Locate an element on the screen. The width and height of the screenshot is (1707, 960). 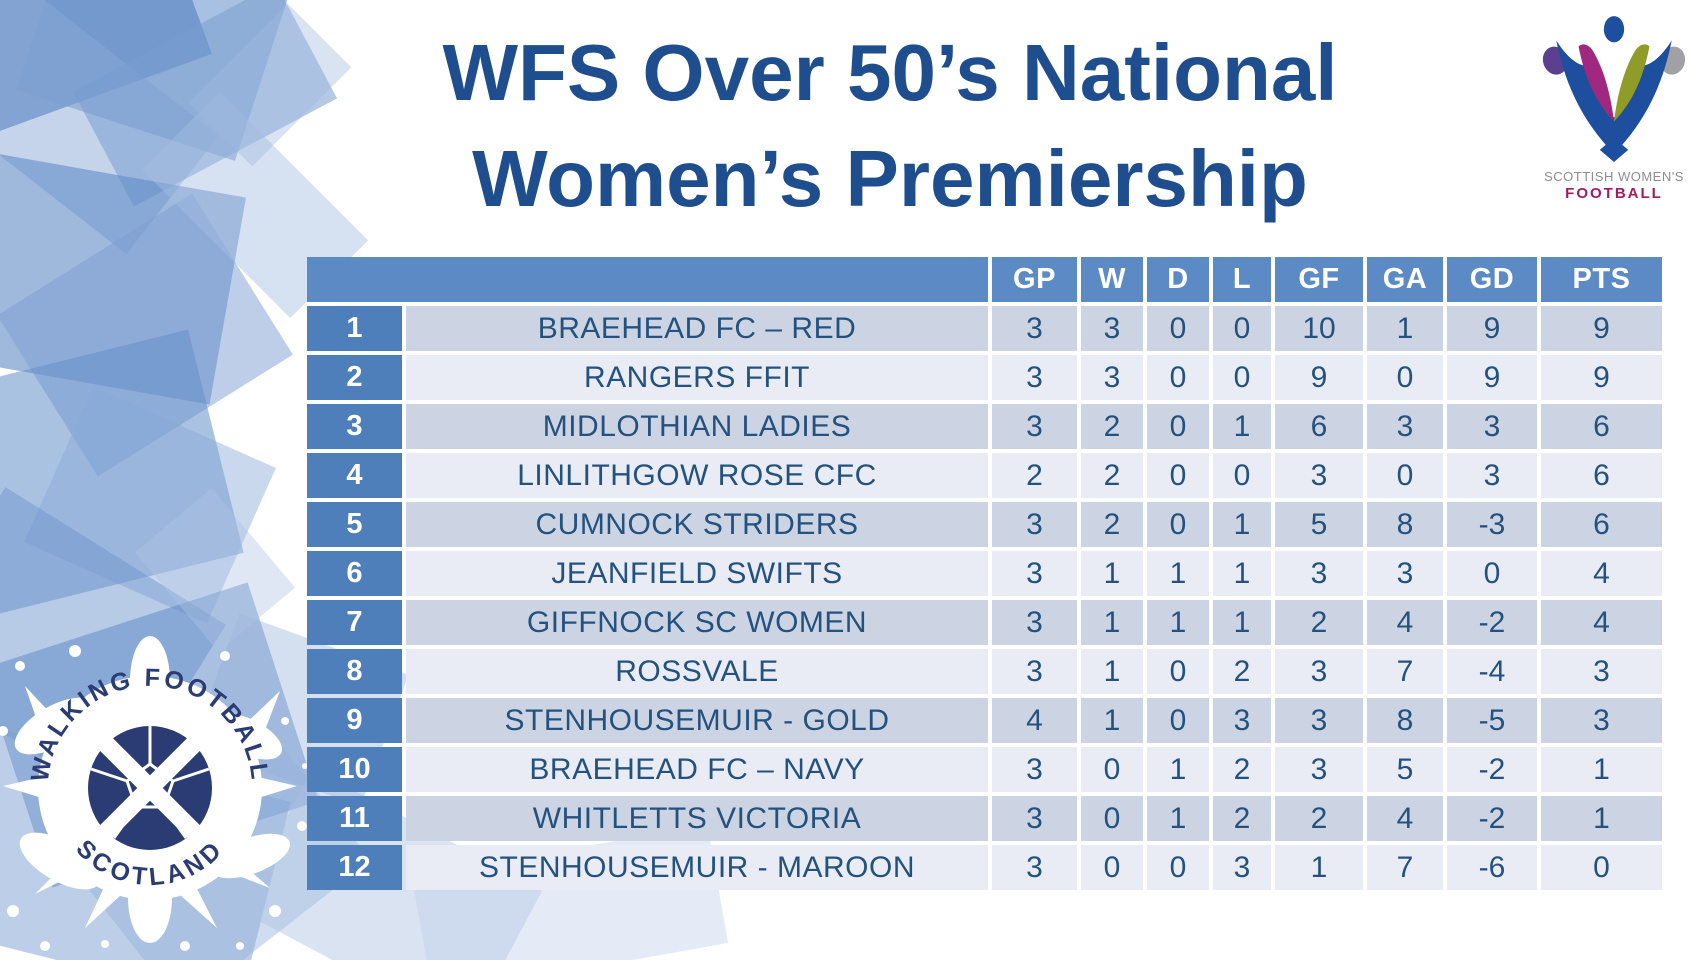
cell-team: JEANFIELD SWIFTS is located at coordinates (697, 573).